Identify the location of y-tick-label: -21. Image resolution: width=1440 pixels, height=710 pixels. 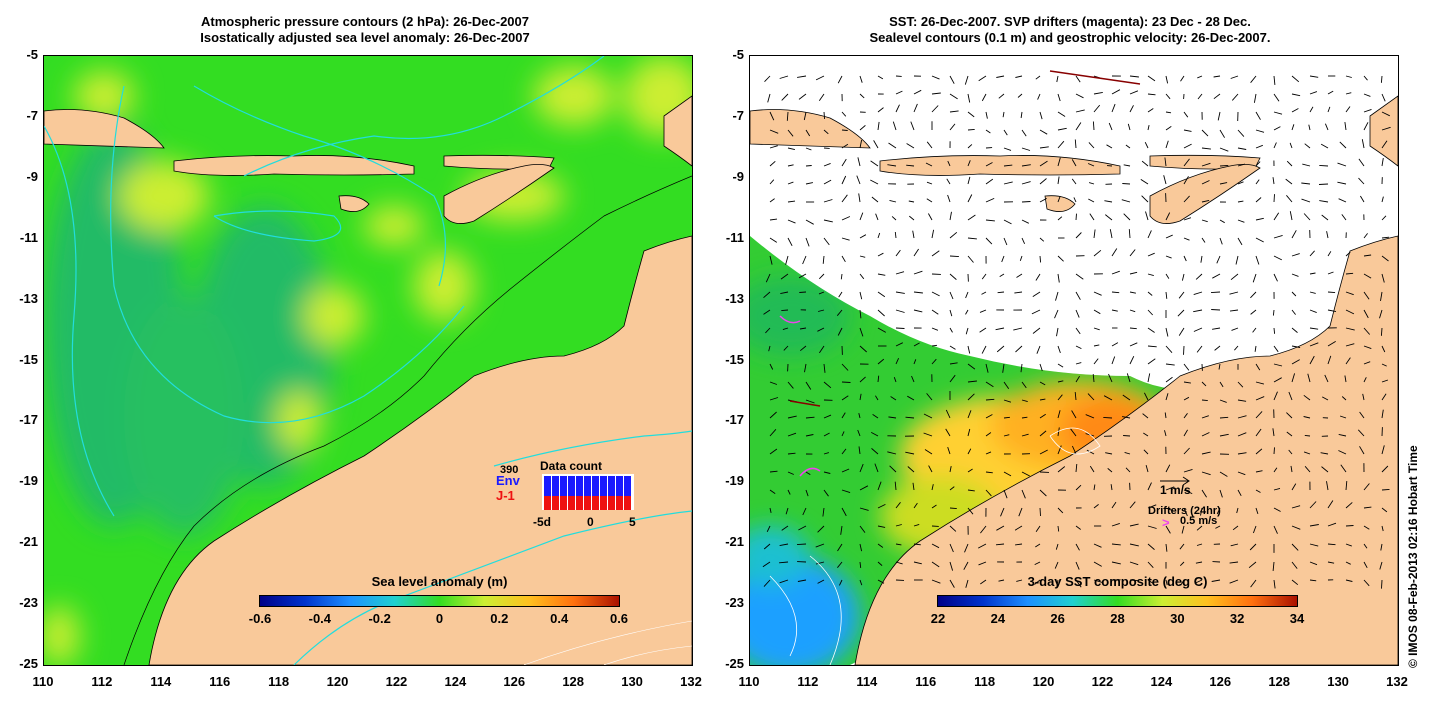
(28, 542).